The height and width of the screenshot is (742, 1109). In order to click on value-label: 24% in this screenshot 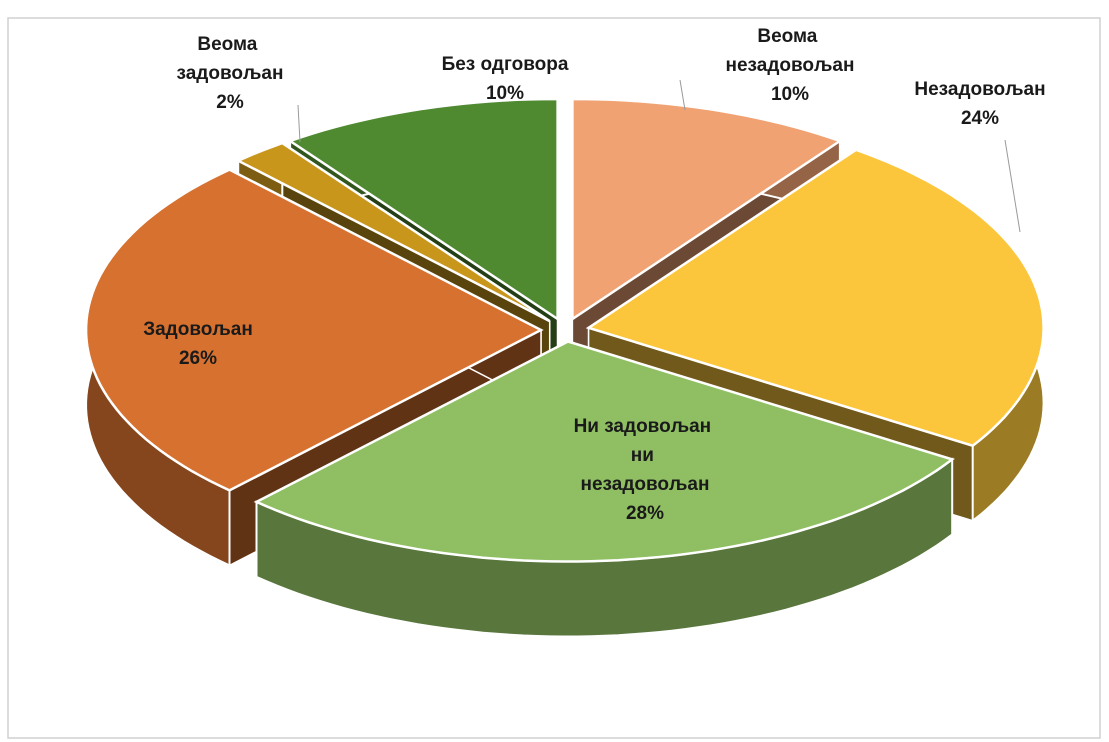, I will do `click(980, 118)`.